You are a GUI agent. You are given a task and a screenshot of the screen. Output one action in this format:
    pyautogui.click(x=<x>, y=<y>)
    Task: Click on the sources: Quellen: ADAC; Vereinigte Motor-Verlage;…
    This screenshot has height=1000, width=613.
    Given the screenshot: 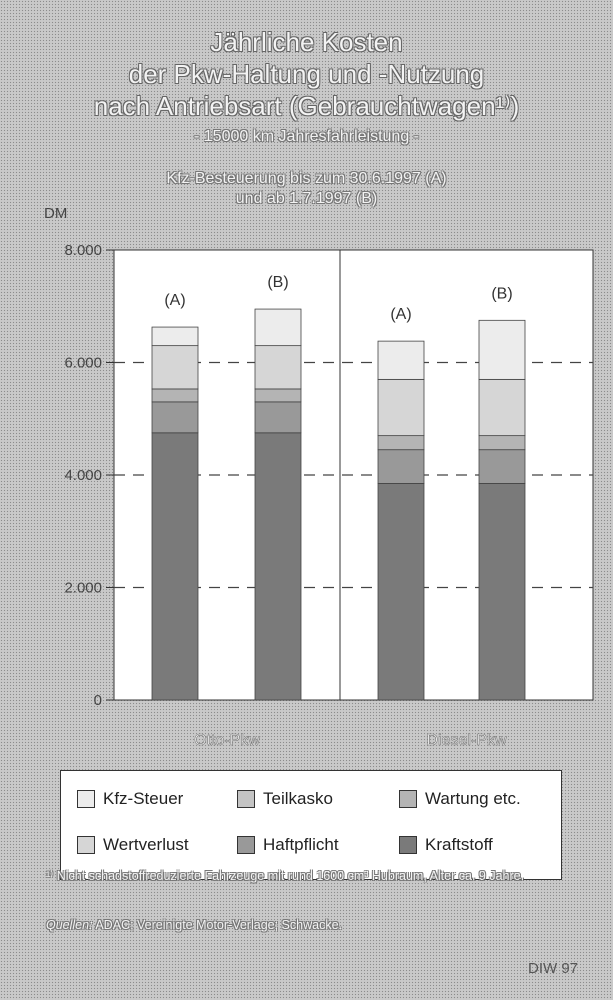 What is the action you would take?
    pyautogui.click(x=194, y=925)
    